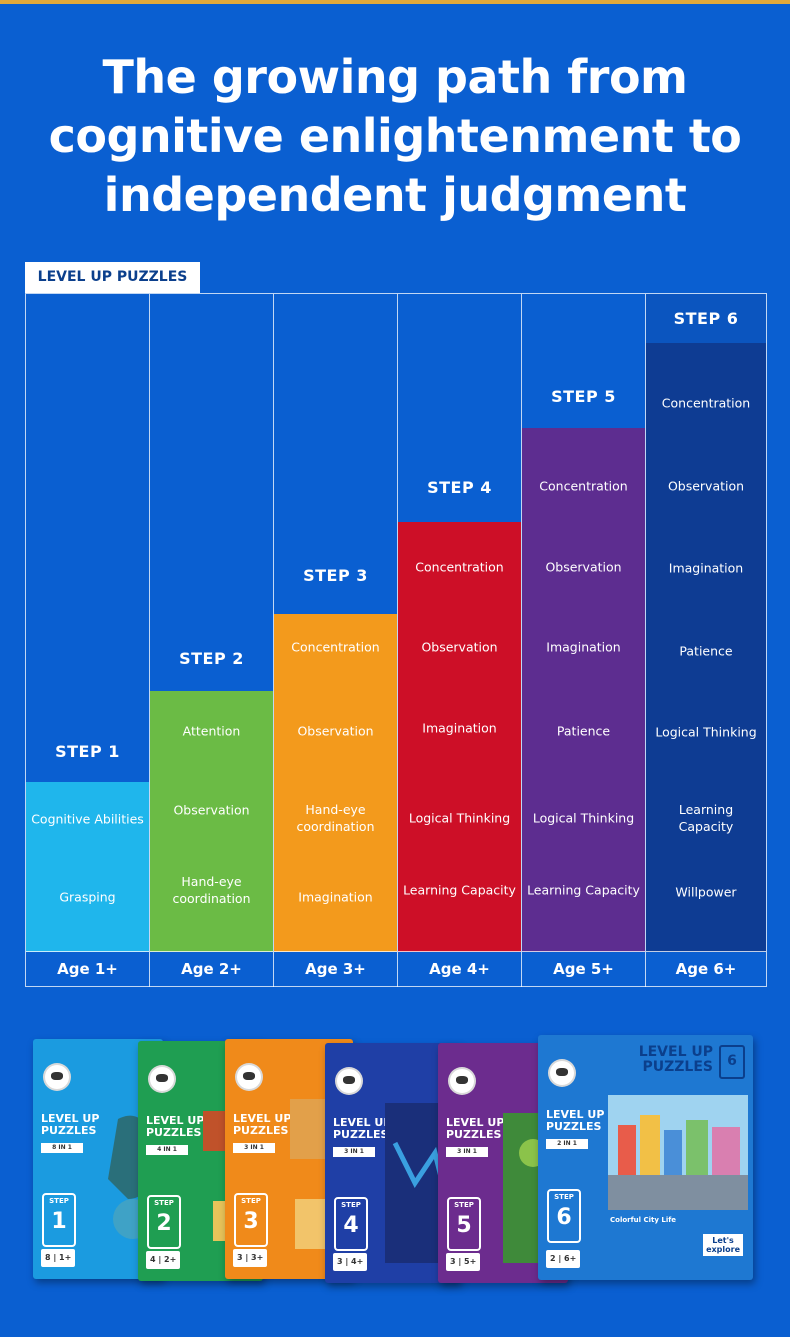 This screenshot has width=790, height=1337. Describe the element at coordinates (395, 2) in the screenshot. I see `top-accent-line` at that location.